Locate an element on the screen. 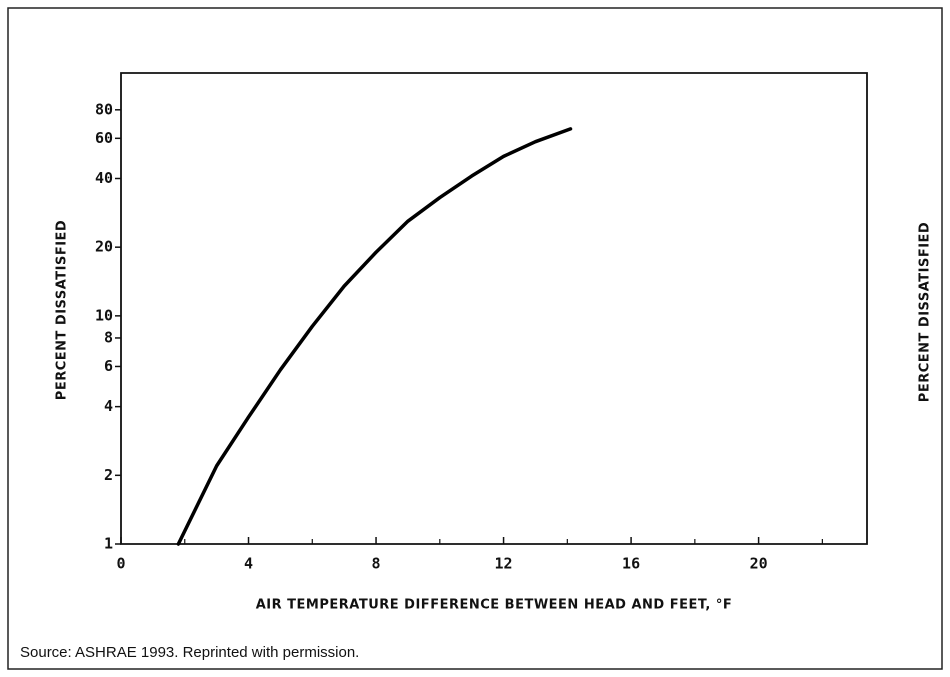  x-tick-label: 20 is located at coordinates (759, 564).